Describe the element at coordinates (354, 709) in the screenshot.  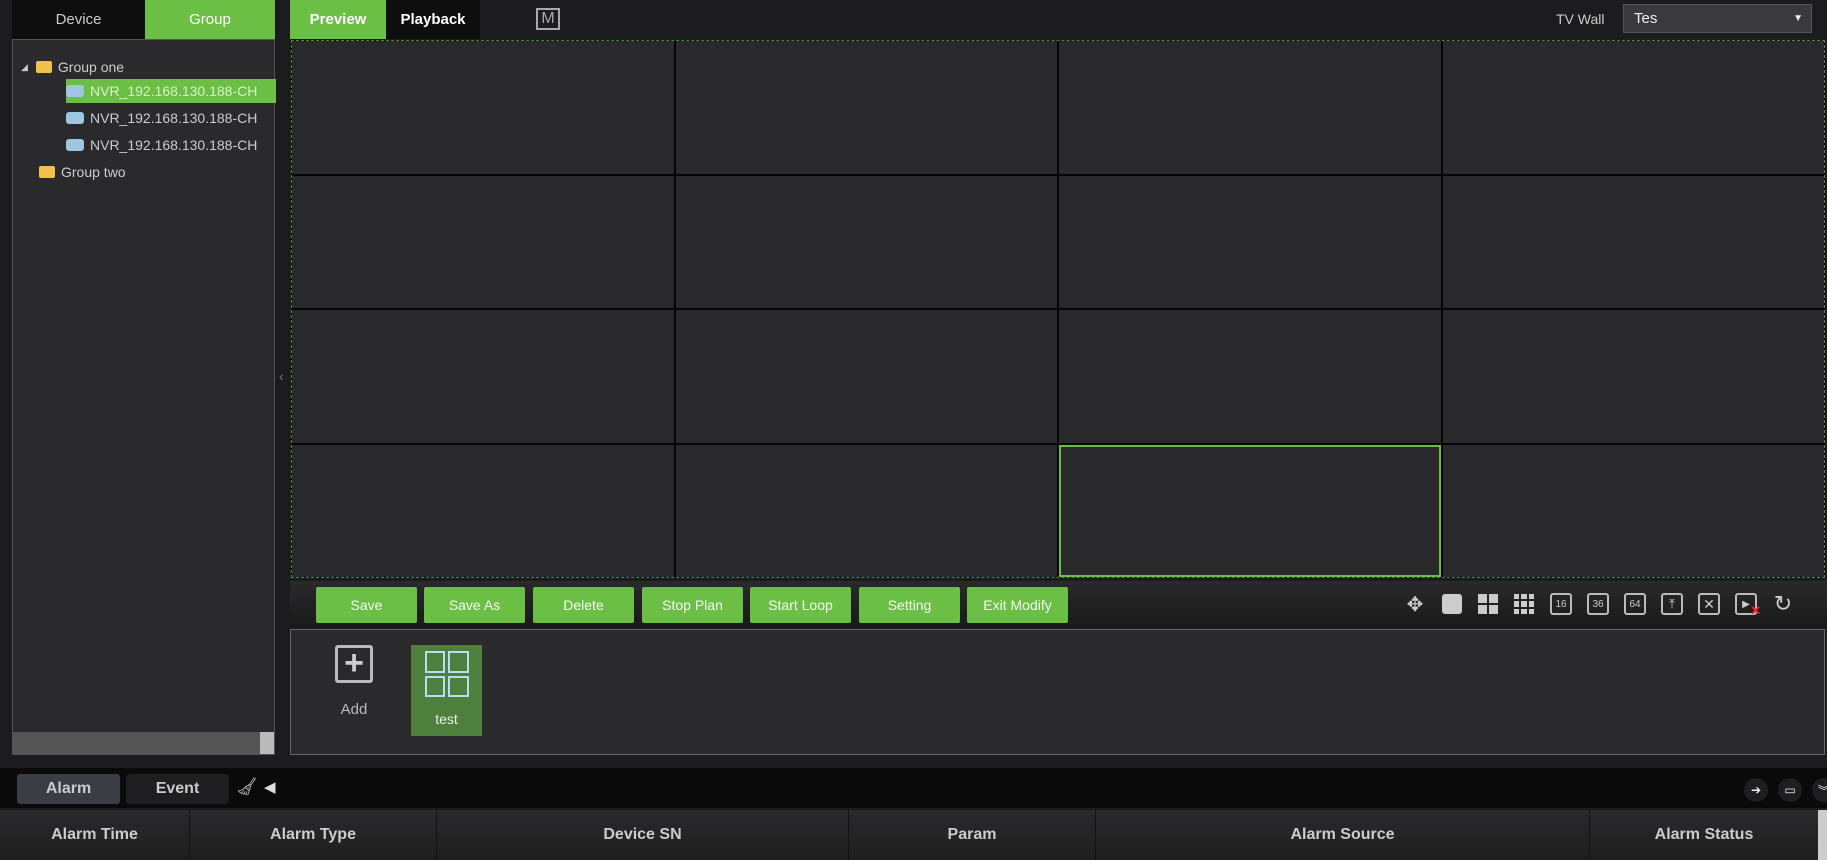
I see `add-label: Add` at that location.